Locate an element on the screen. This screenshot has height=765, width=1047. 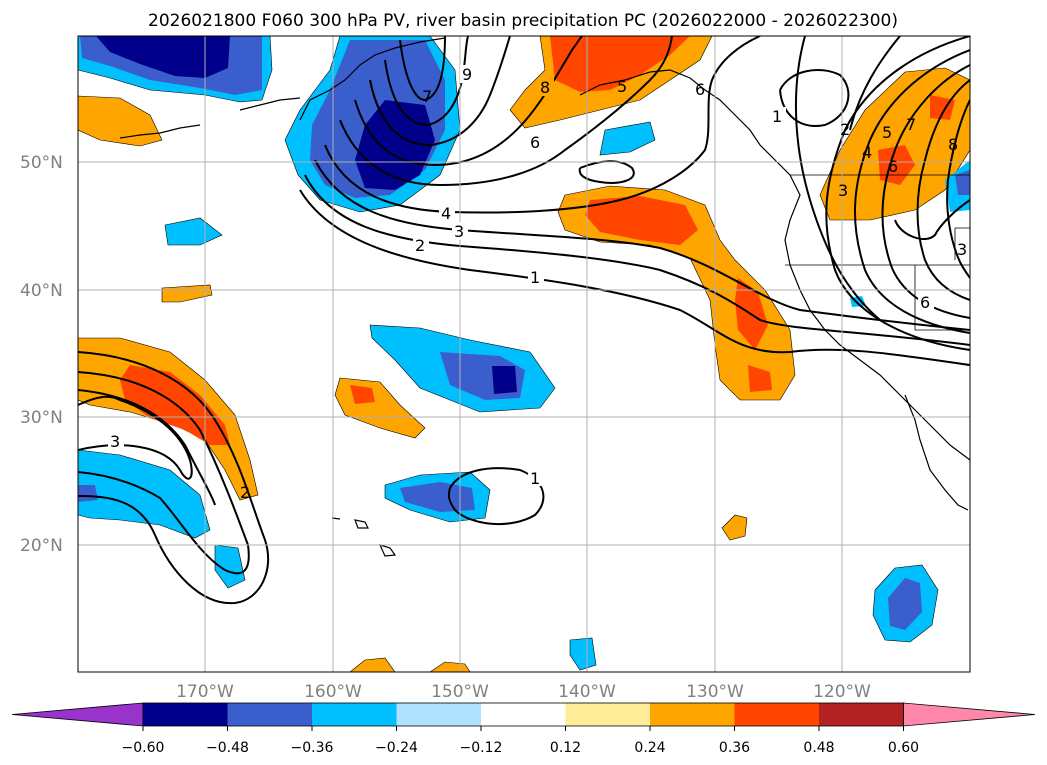
colorbar-label: 0.48 is located at coordinates (818, 748).